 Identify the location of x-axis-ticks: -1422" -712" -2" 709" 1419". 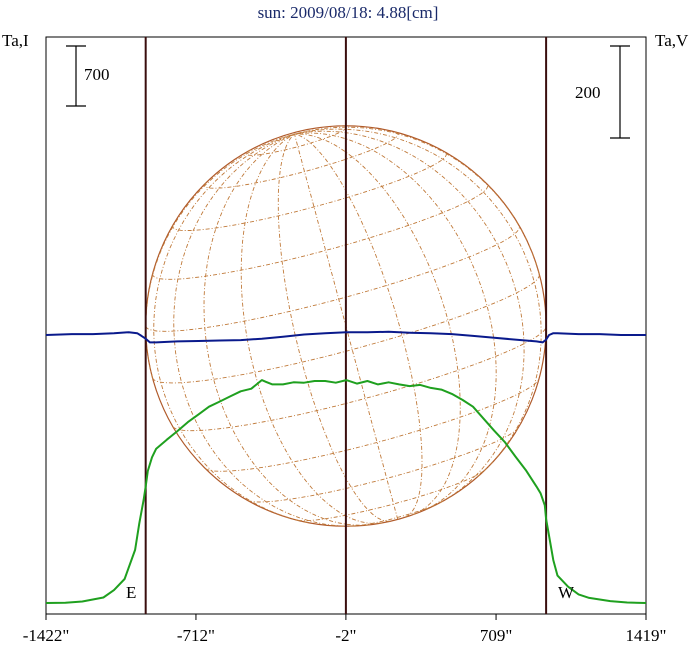
(345, 629).